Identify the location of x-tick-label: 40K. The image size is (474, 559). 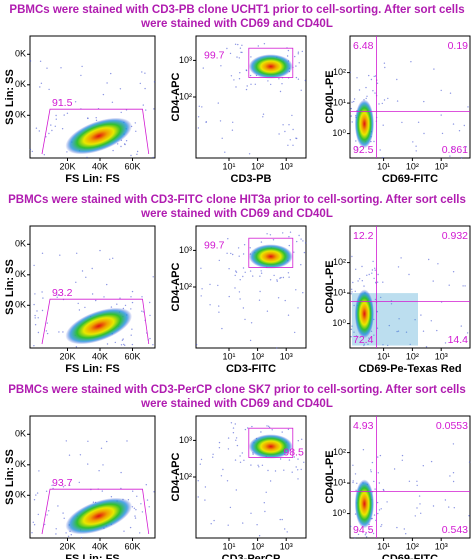
(100, 546).